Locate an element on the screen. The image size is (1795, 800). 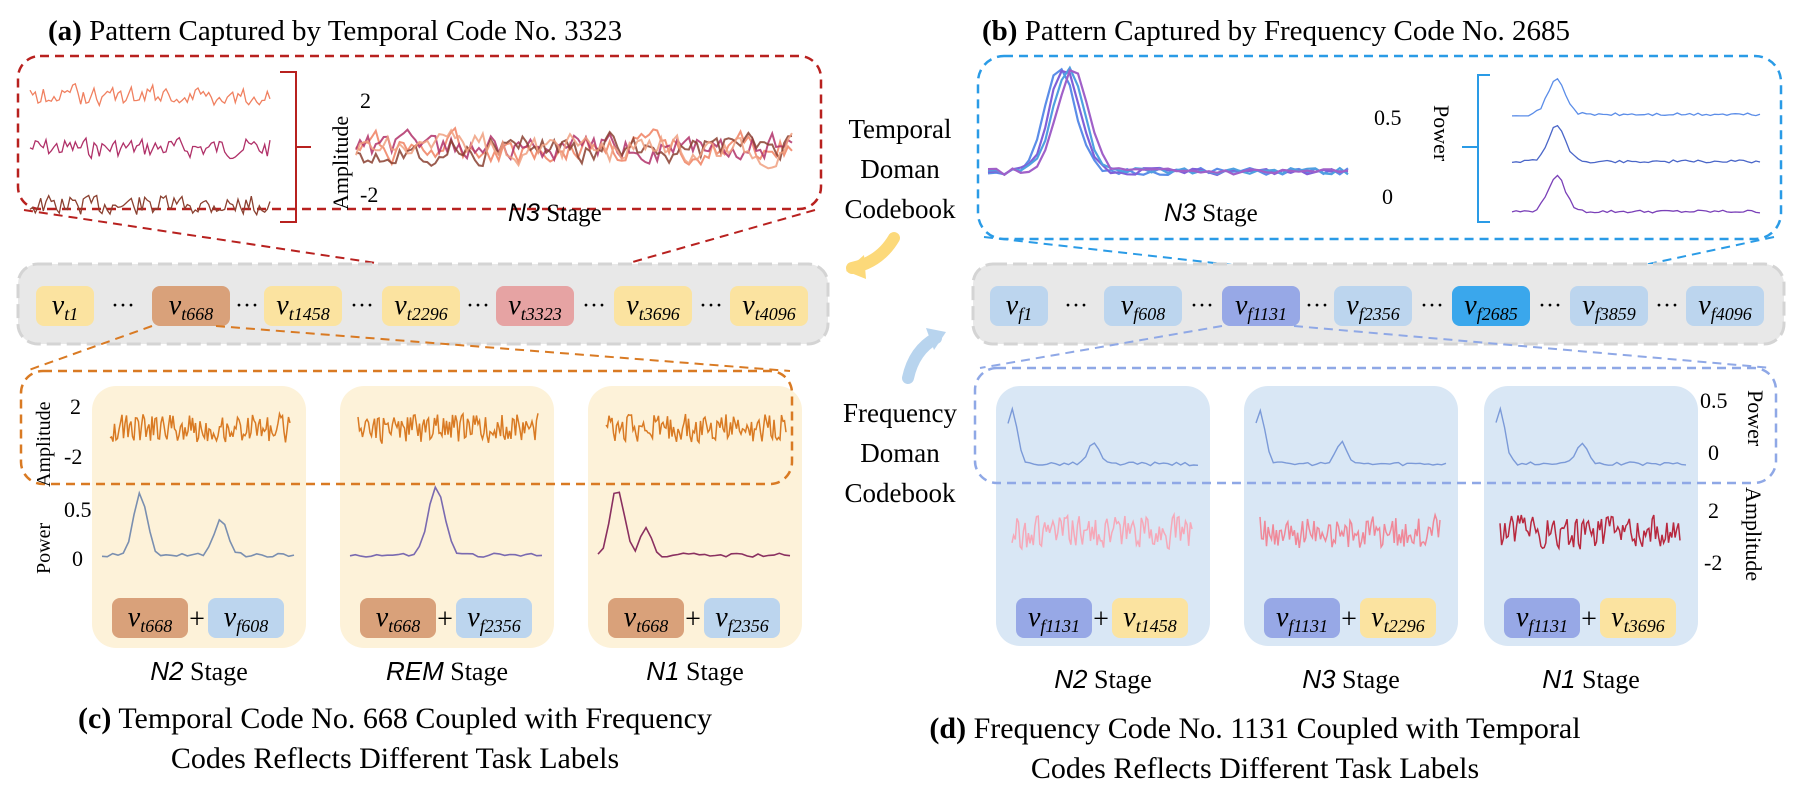
panel-c-chip-a-2-label: vt668 is located at coordinates (398, 619).